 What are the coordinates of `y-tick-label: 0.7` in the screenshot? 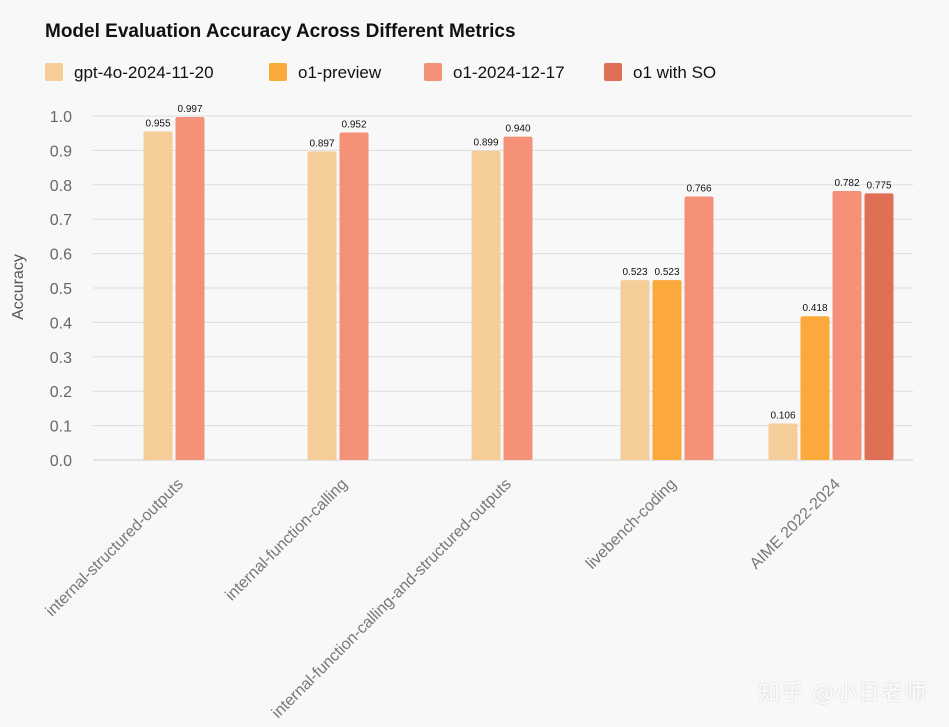 It's located at (61, 220).